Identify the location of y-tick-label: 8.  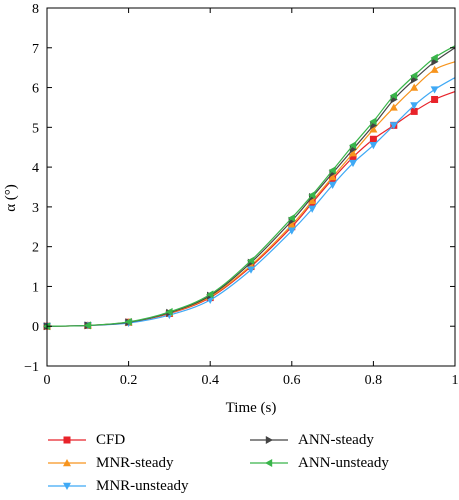
(35, 9).